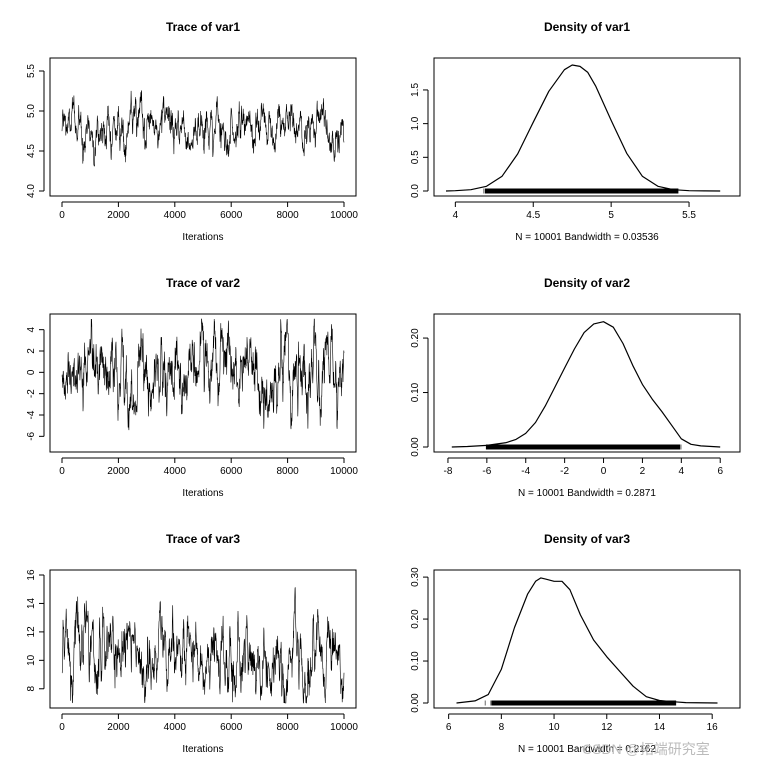 The height and width of the screenshot is (768, 768). I want to click on x-tick-label: 4, so click(456, 215).